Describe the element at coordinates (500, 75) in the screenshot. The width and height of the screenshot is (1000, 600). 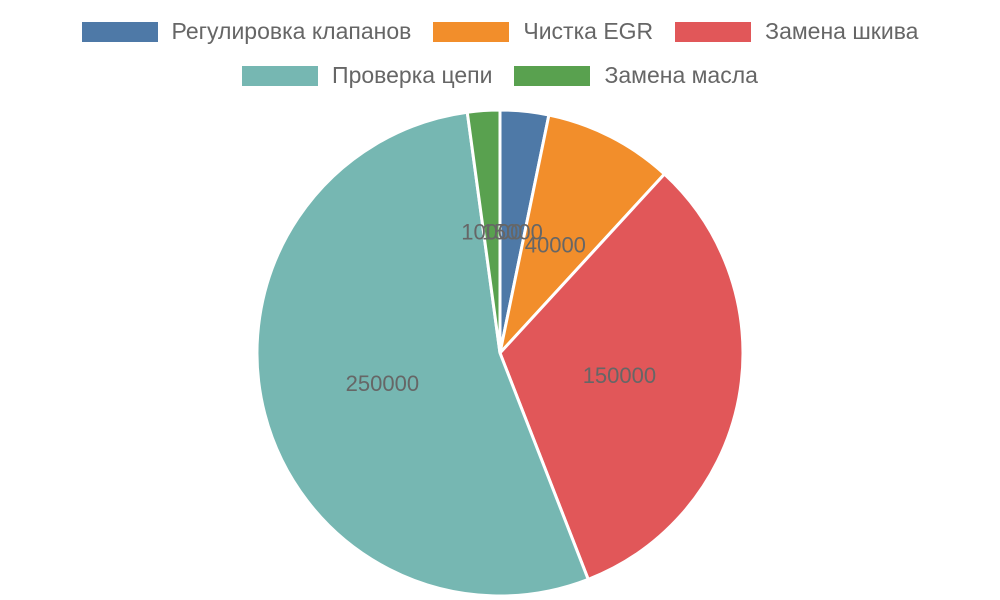
I see `legend-row-2: Проверка цепи Замена масла` at that location.